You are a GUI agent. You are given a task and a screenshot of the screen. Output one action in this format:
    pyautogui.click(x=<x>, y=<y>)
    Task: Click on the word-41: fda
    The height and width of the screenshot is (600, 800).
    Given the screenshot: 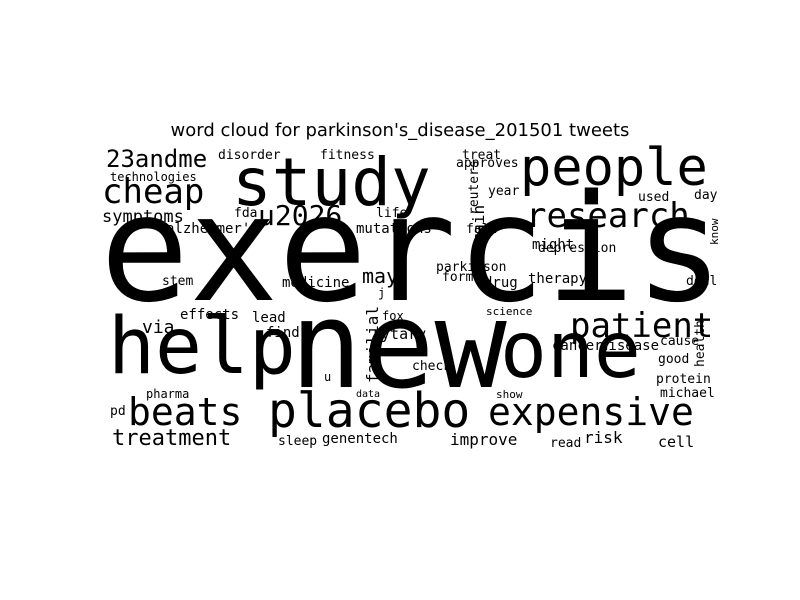 What is the action you would take?
    pyautogui.click(x=245, y=213)
    